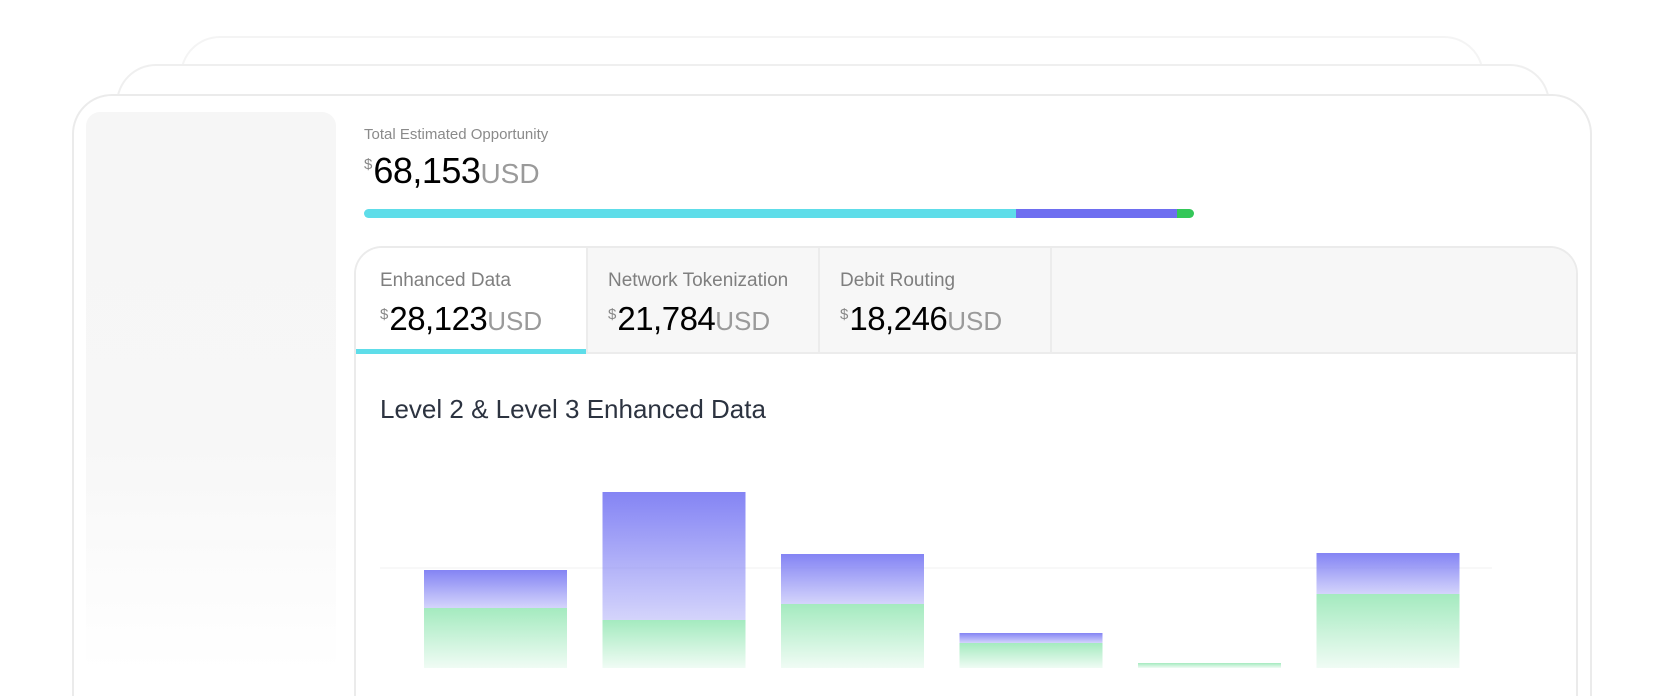  I want to click on tab-amount: $18,246USD, so click(945, 319).